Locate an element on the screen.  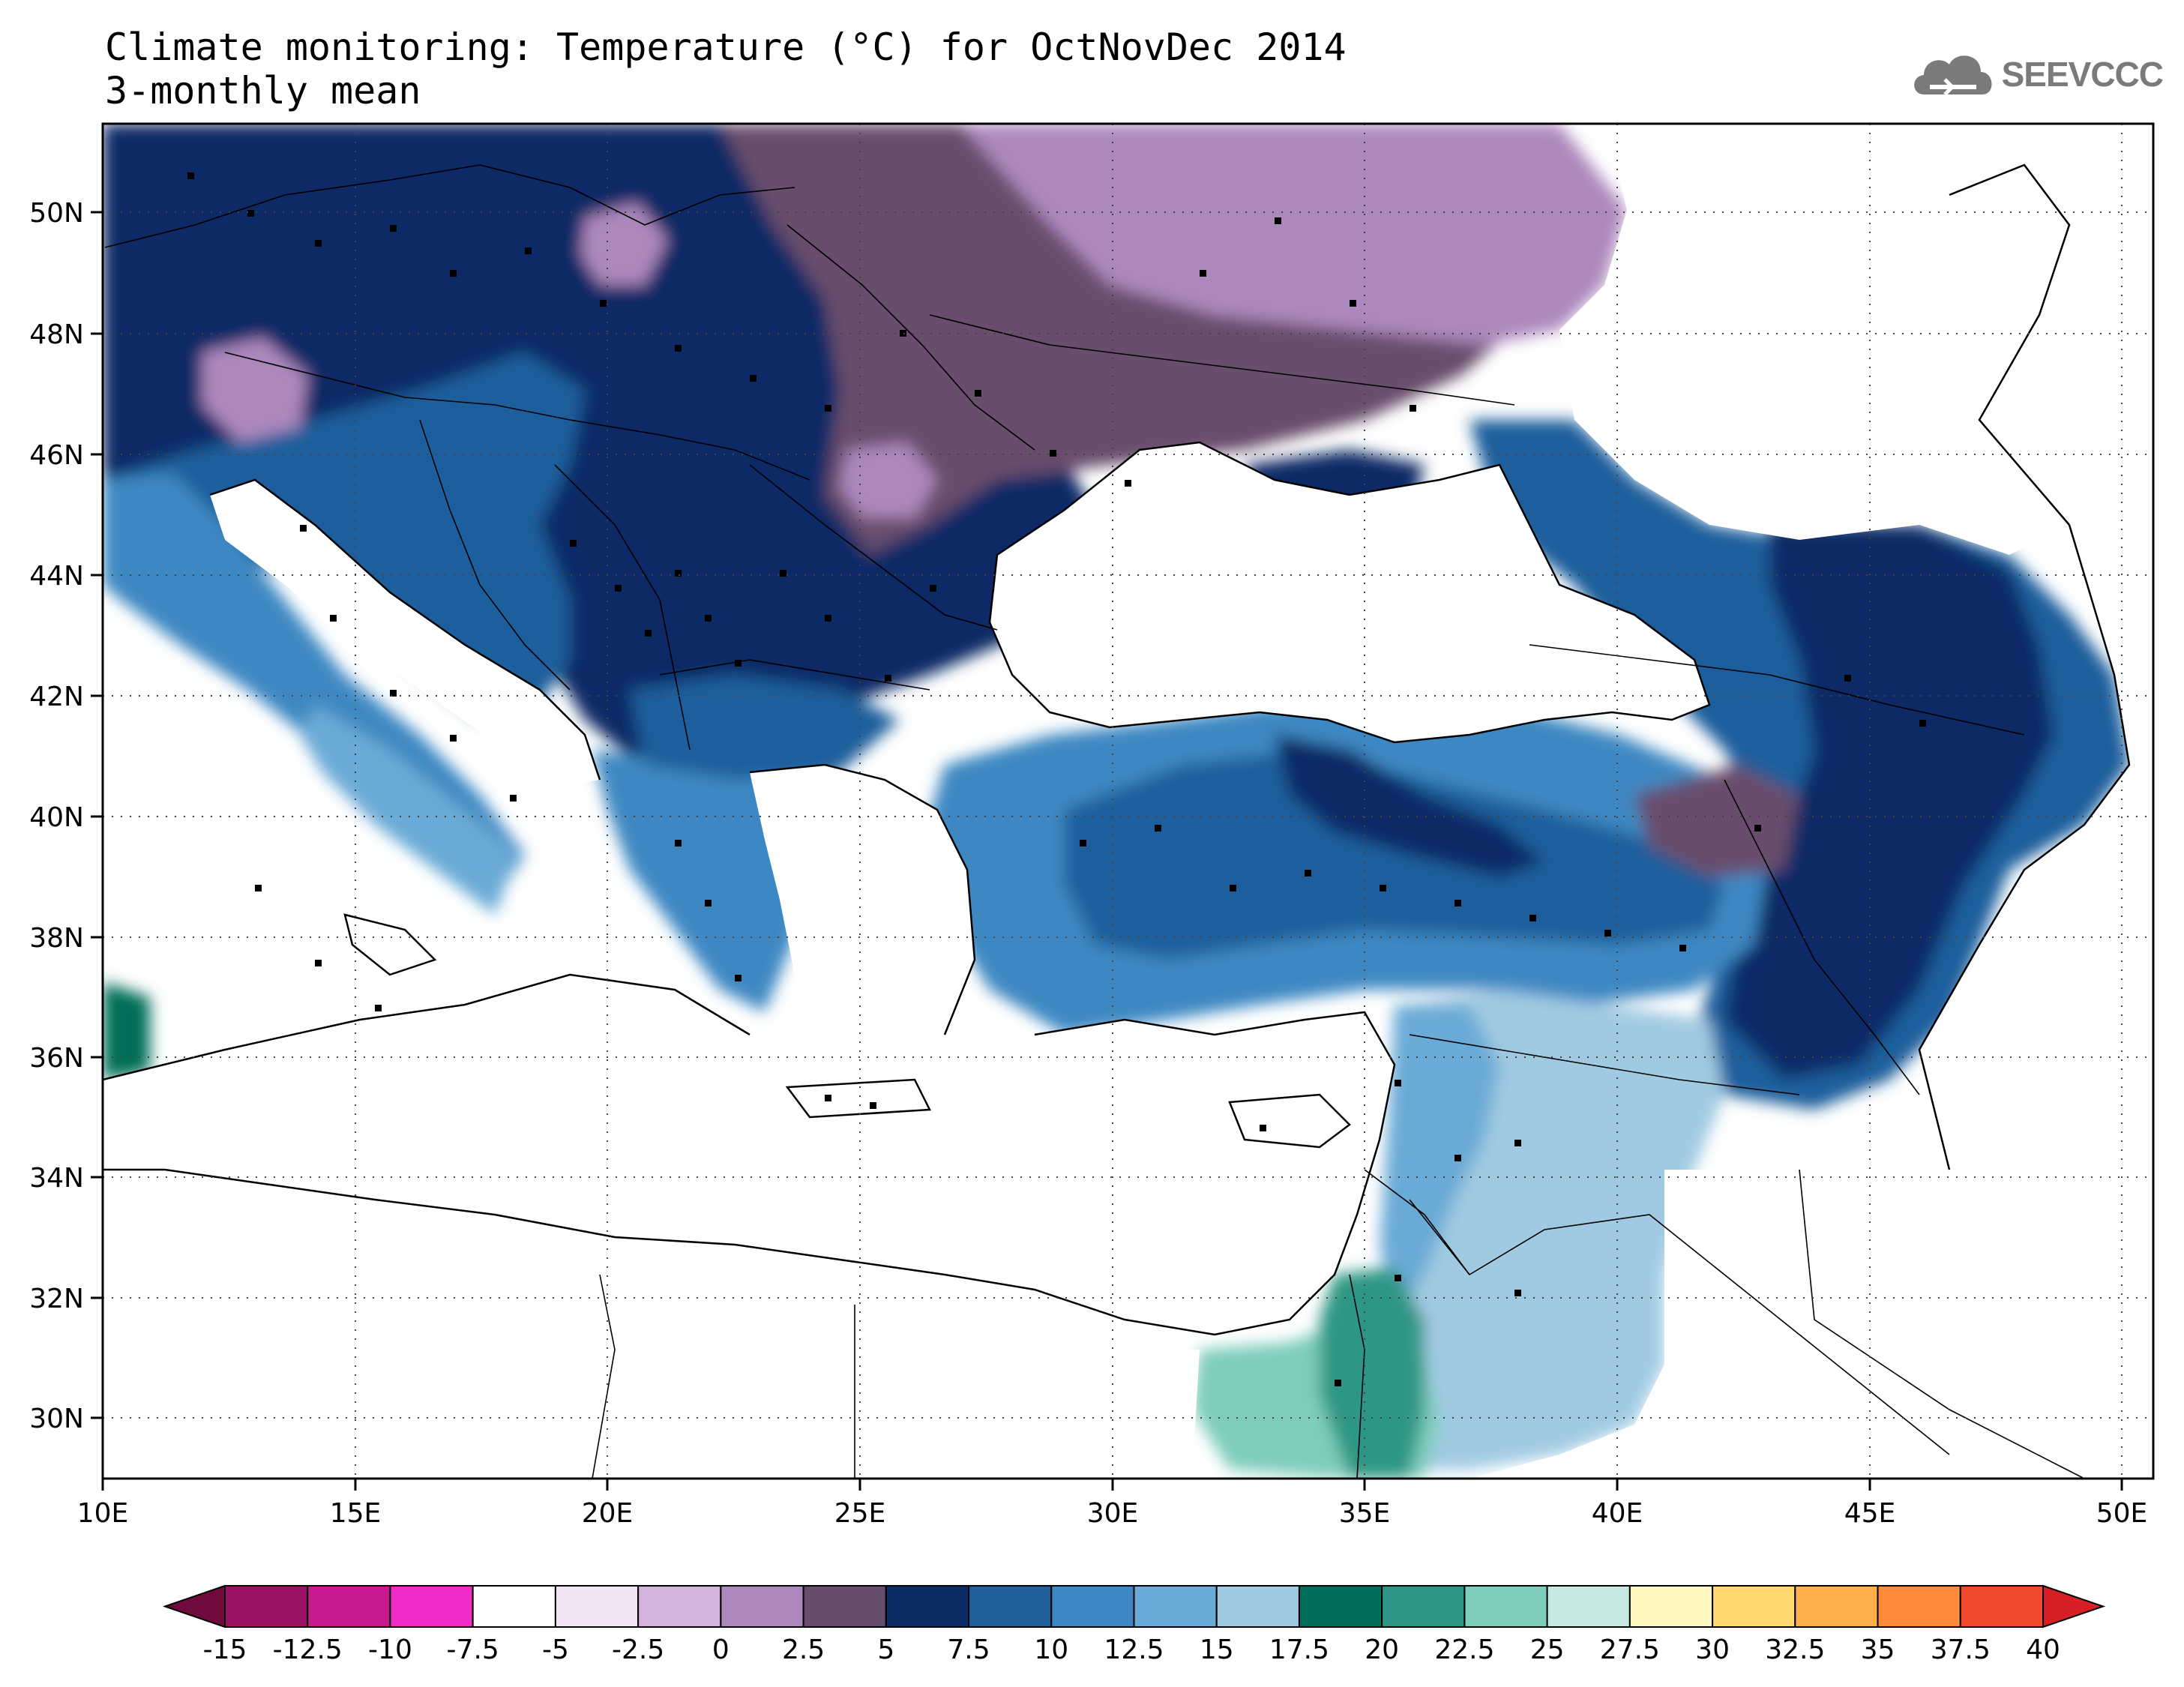
colorbar-level-label: 7.5 is located at coordinates (968, 1650).